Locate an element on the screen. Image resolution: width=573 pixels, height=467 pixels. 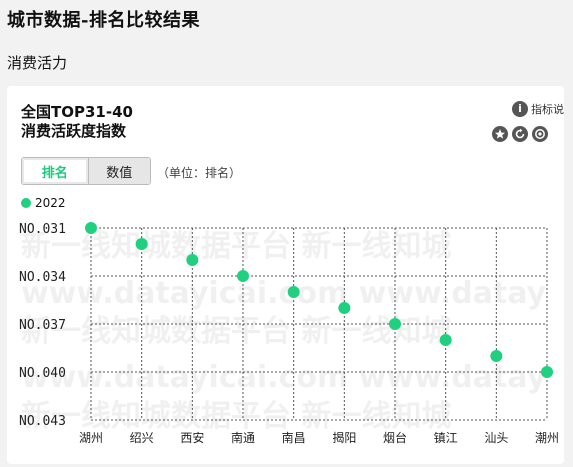
rank-value-toggle: 排名 数值 is located at coordinates (86, 171).